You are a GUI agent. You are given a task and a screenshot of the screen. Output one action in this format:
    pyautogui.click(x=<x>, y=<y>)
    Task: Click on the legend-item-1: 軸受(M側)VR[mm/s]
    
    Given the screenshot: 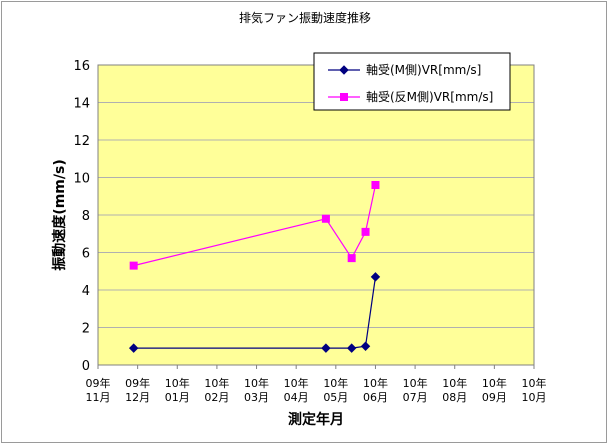 What is the action you would take?
    pyautogui.click(x=404, y=70)
    